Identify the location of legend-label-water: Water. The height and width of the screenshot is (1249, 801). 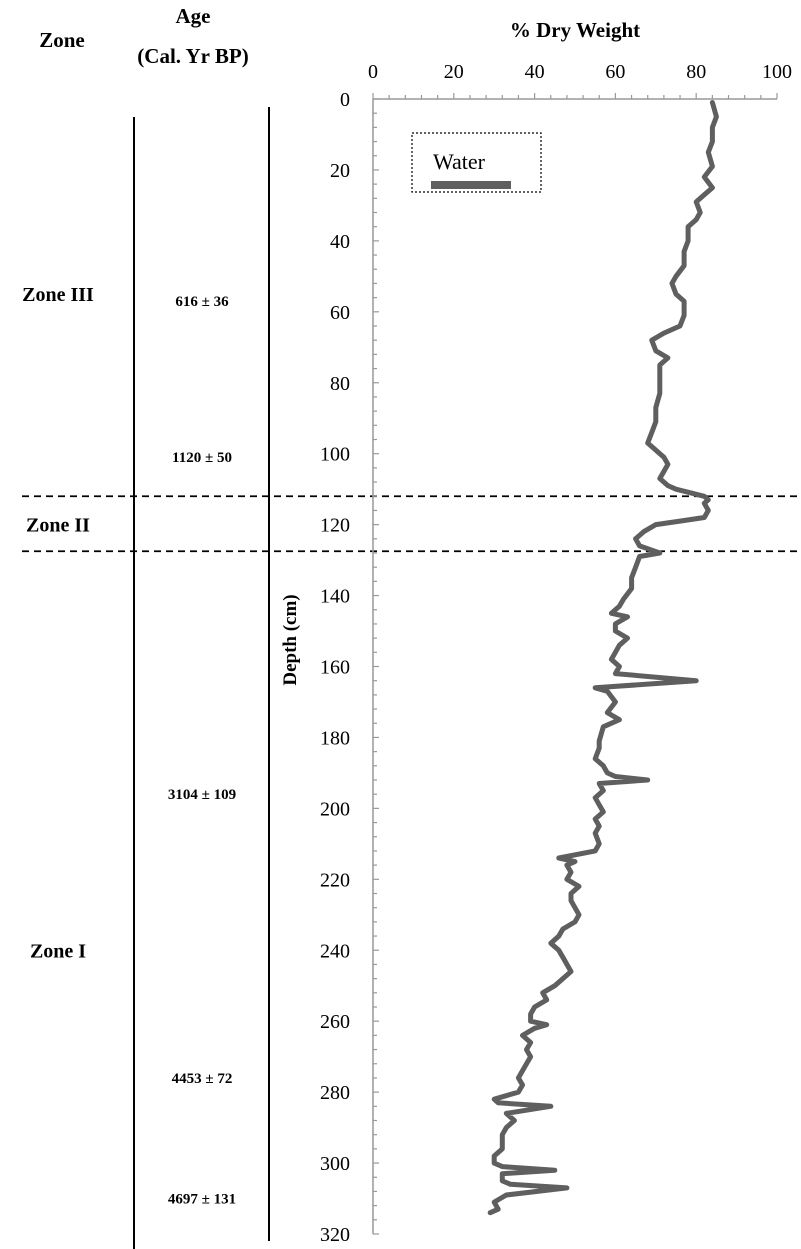
(459, 161).